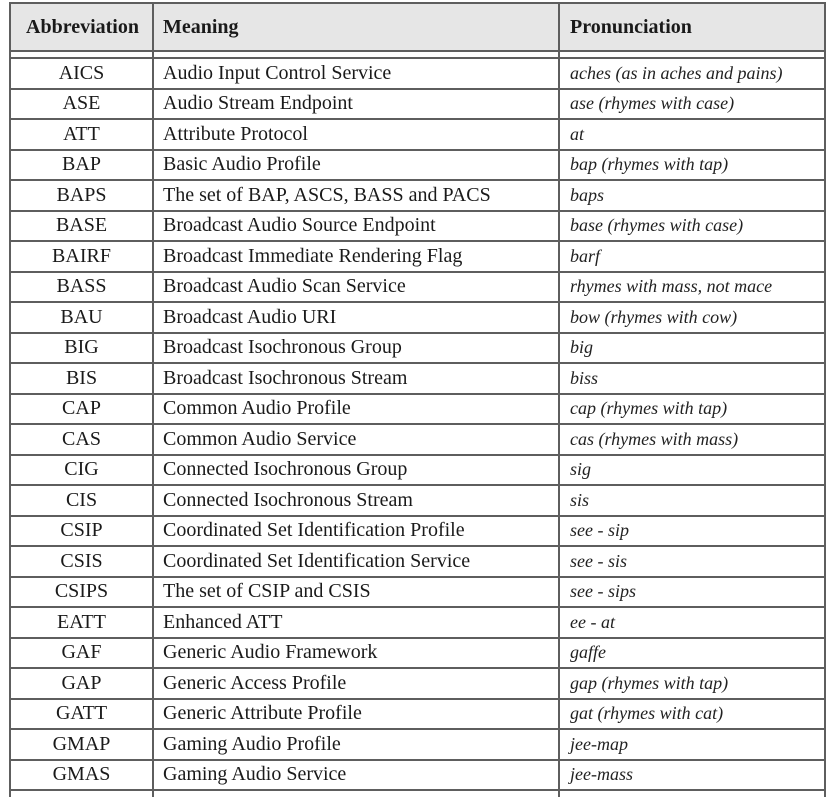  Describe the element at coordinates (357, 652) in the screenshot. I see `meaning-cell: Generic Audio Framework` at that location.